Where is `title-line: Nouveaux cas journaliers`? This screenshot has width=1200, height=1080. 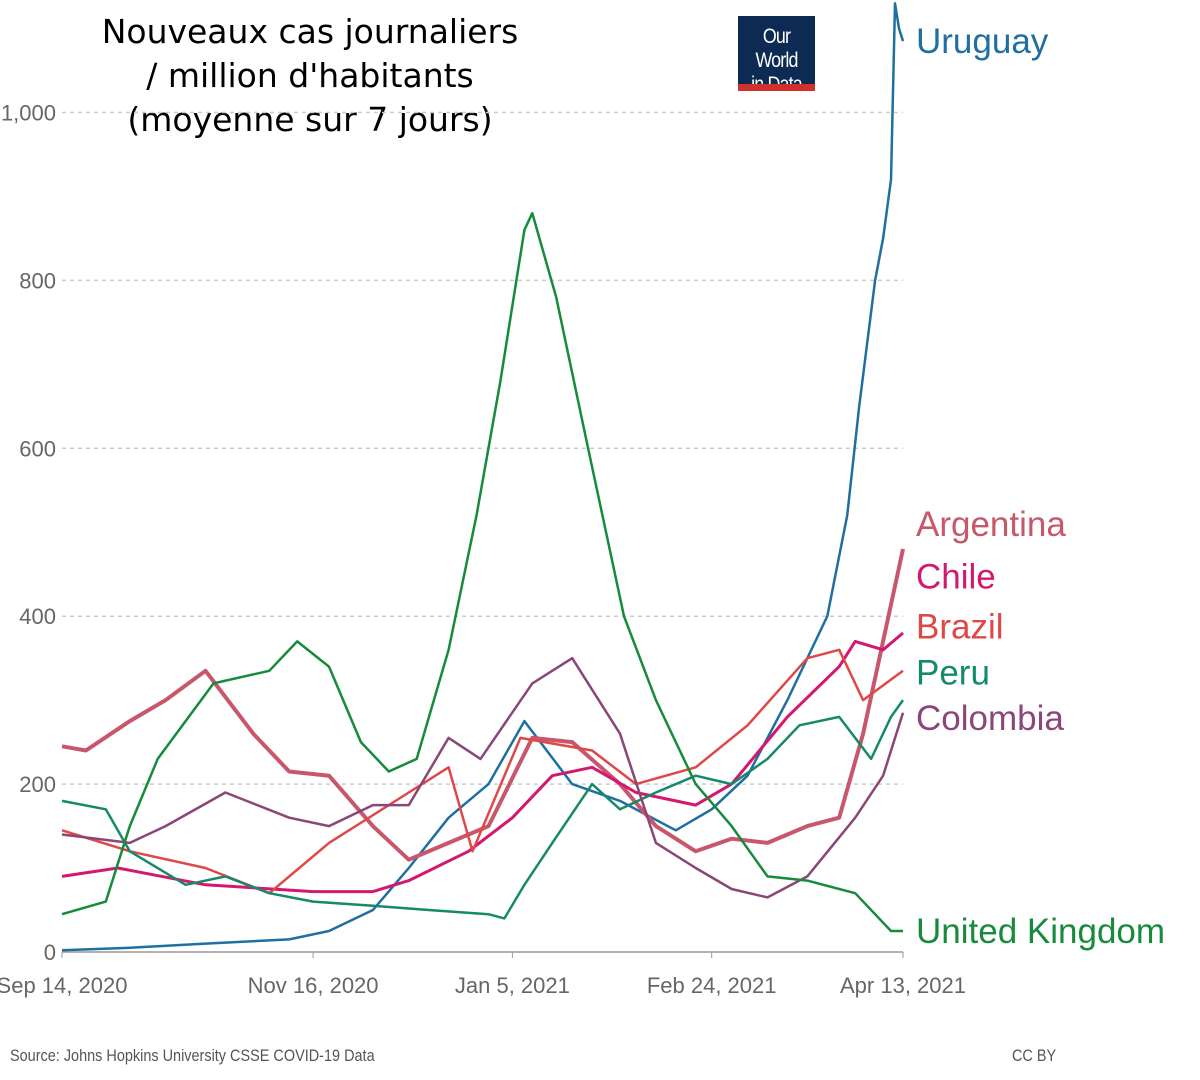
title-line: Nouveaux cas journaliers is located at coordinates (310, 31).